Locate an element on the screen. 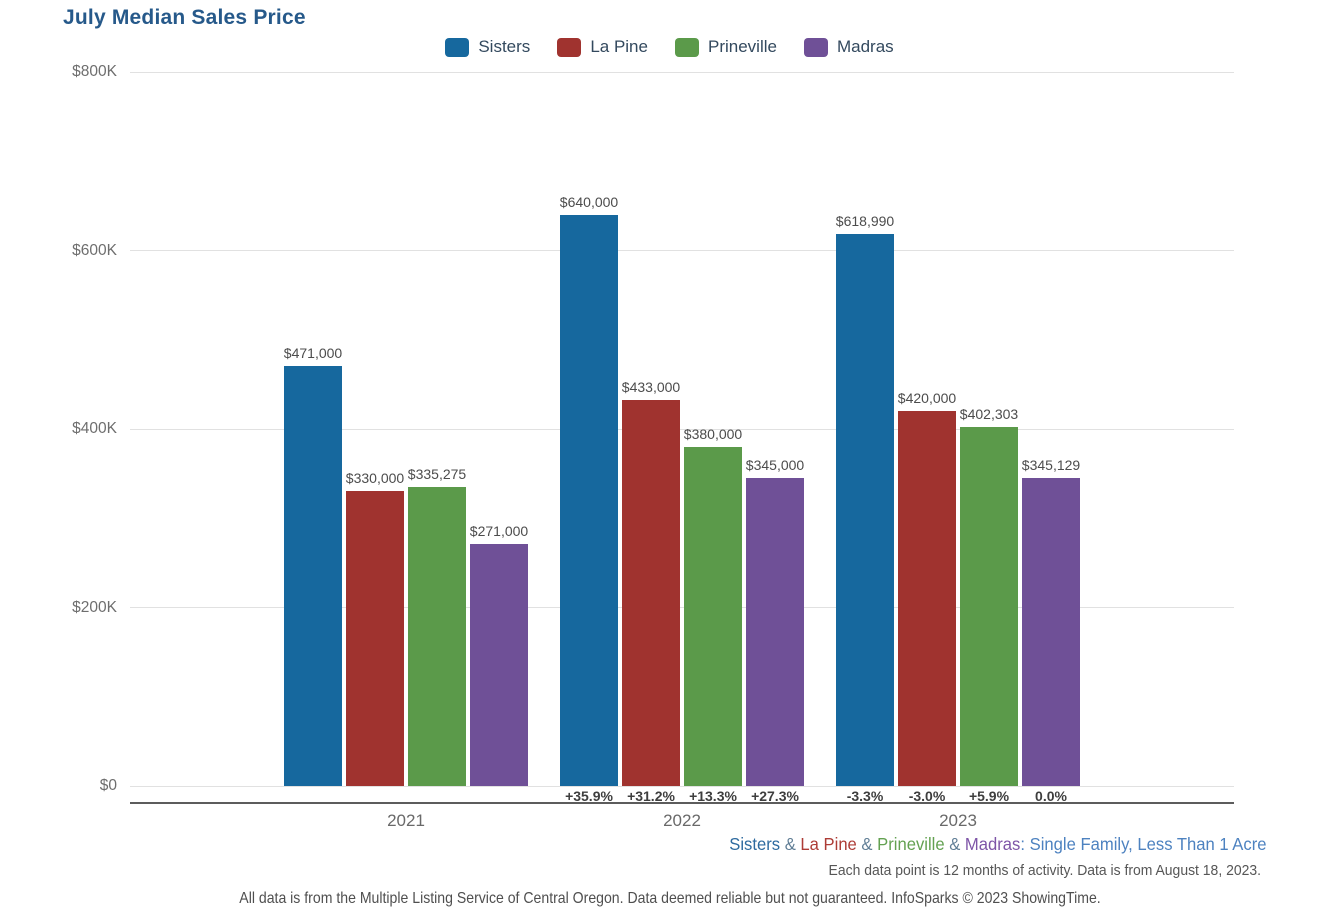 The image size is (1339, 922). footnote-segment: Prineville is located at coordinates (910, 844).